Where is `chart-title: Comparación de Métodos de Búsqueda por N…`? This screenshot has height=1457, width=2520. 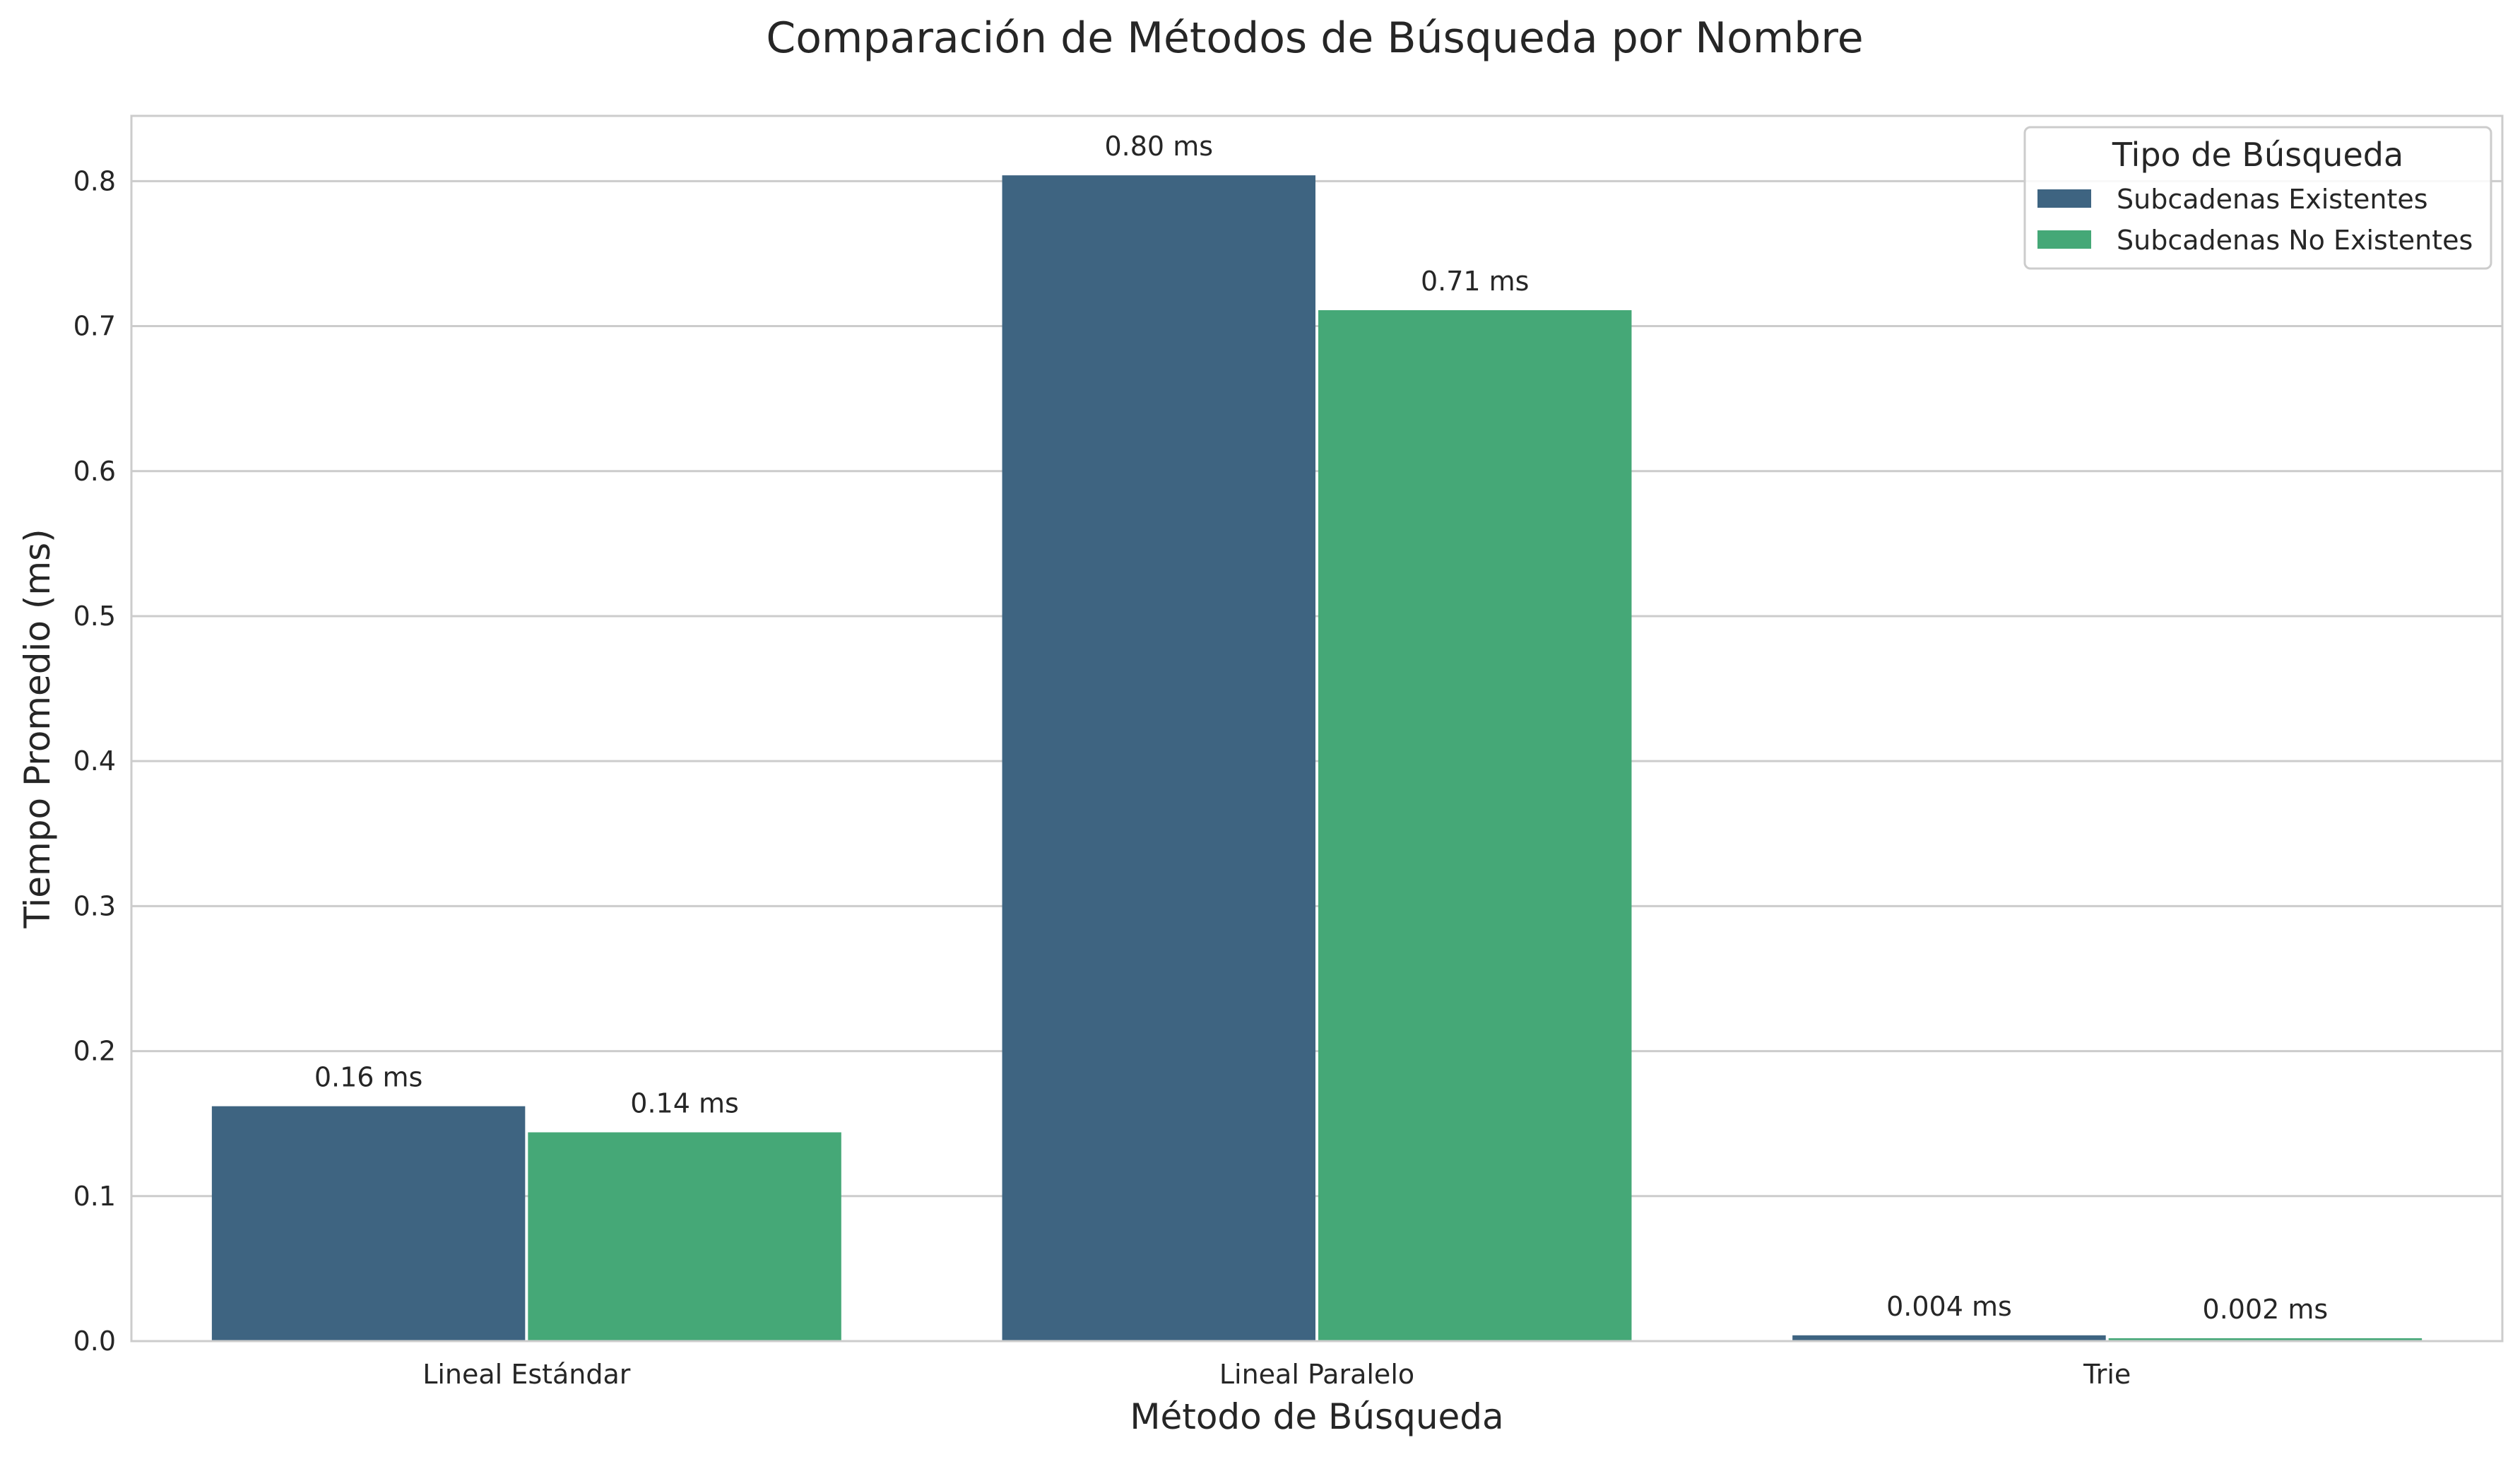 chart-title: Comparación de Métodos de Búsqueda por N… is located at coordinates (1314, 38).